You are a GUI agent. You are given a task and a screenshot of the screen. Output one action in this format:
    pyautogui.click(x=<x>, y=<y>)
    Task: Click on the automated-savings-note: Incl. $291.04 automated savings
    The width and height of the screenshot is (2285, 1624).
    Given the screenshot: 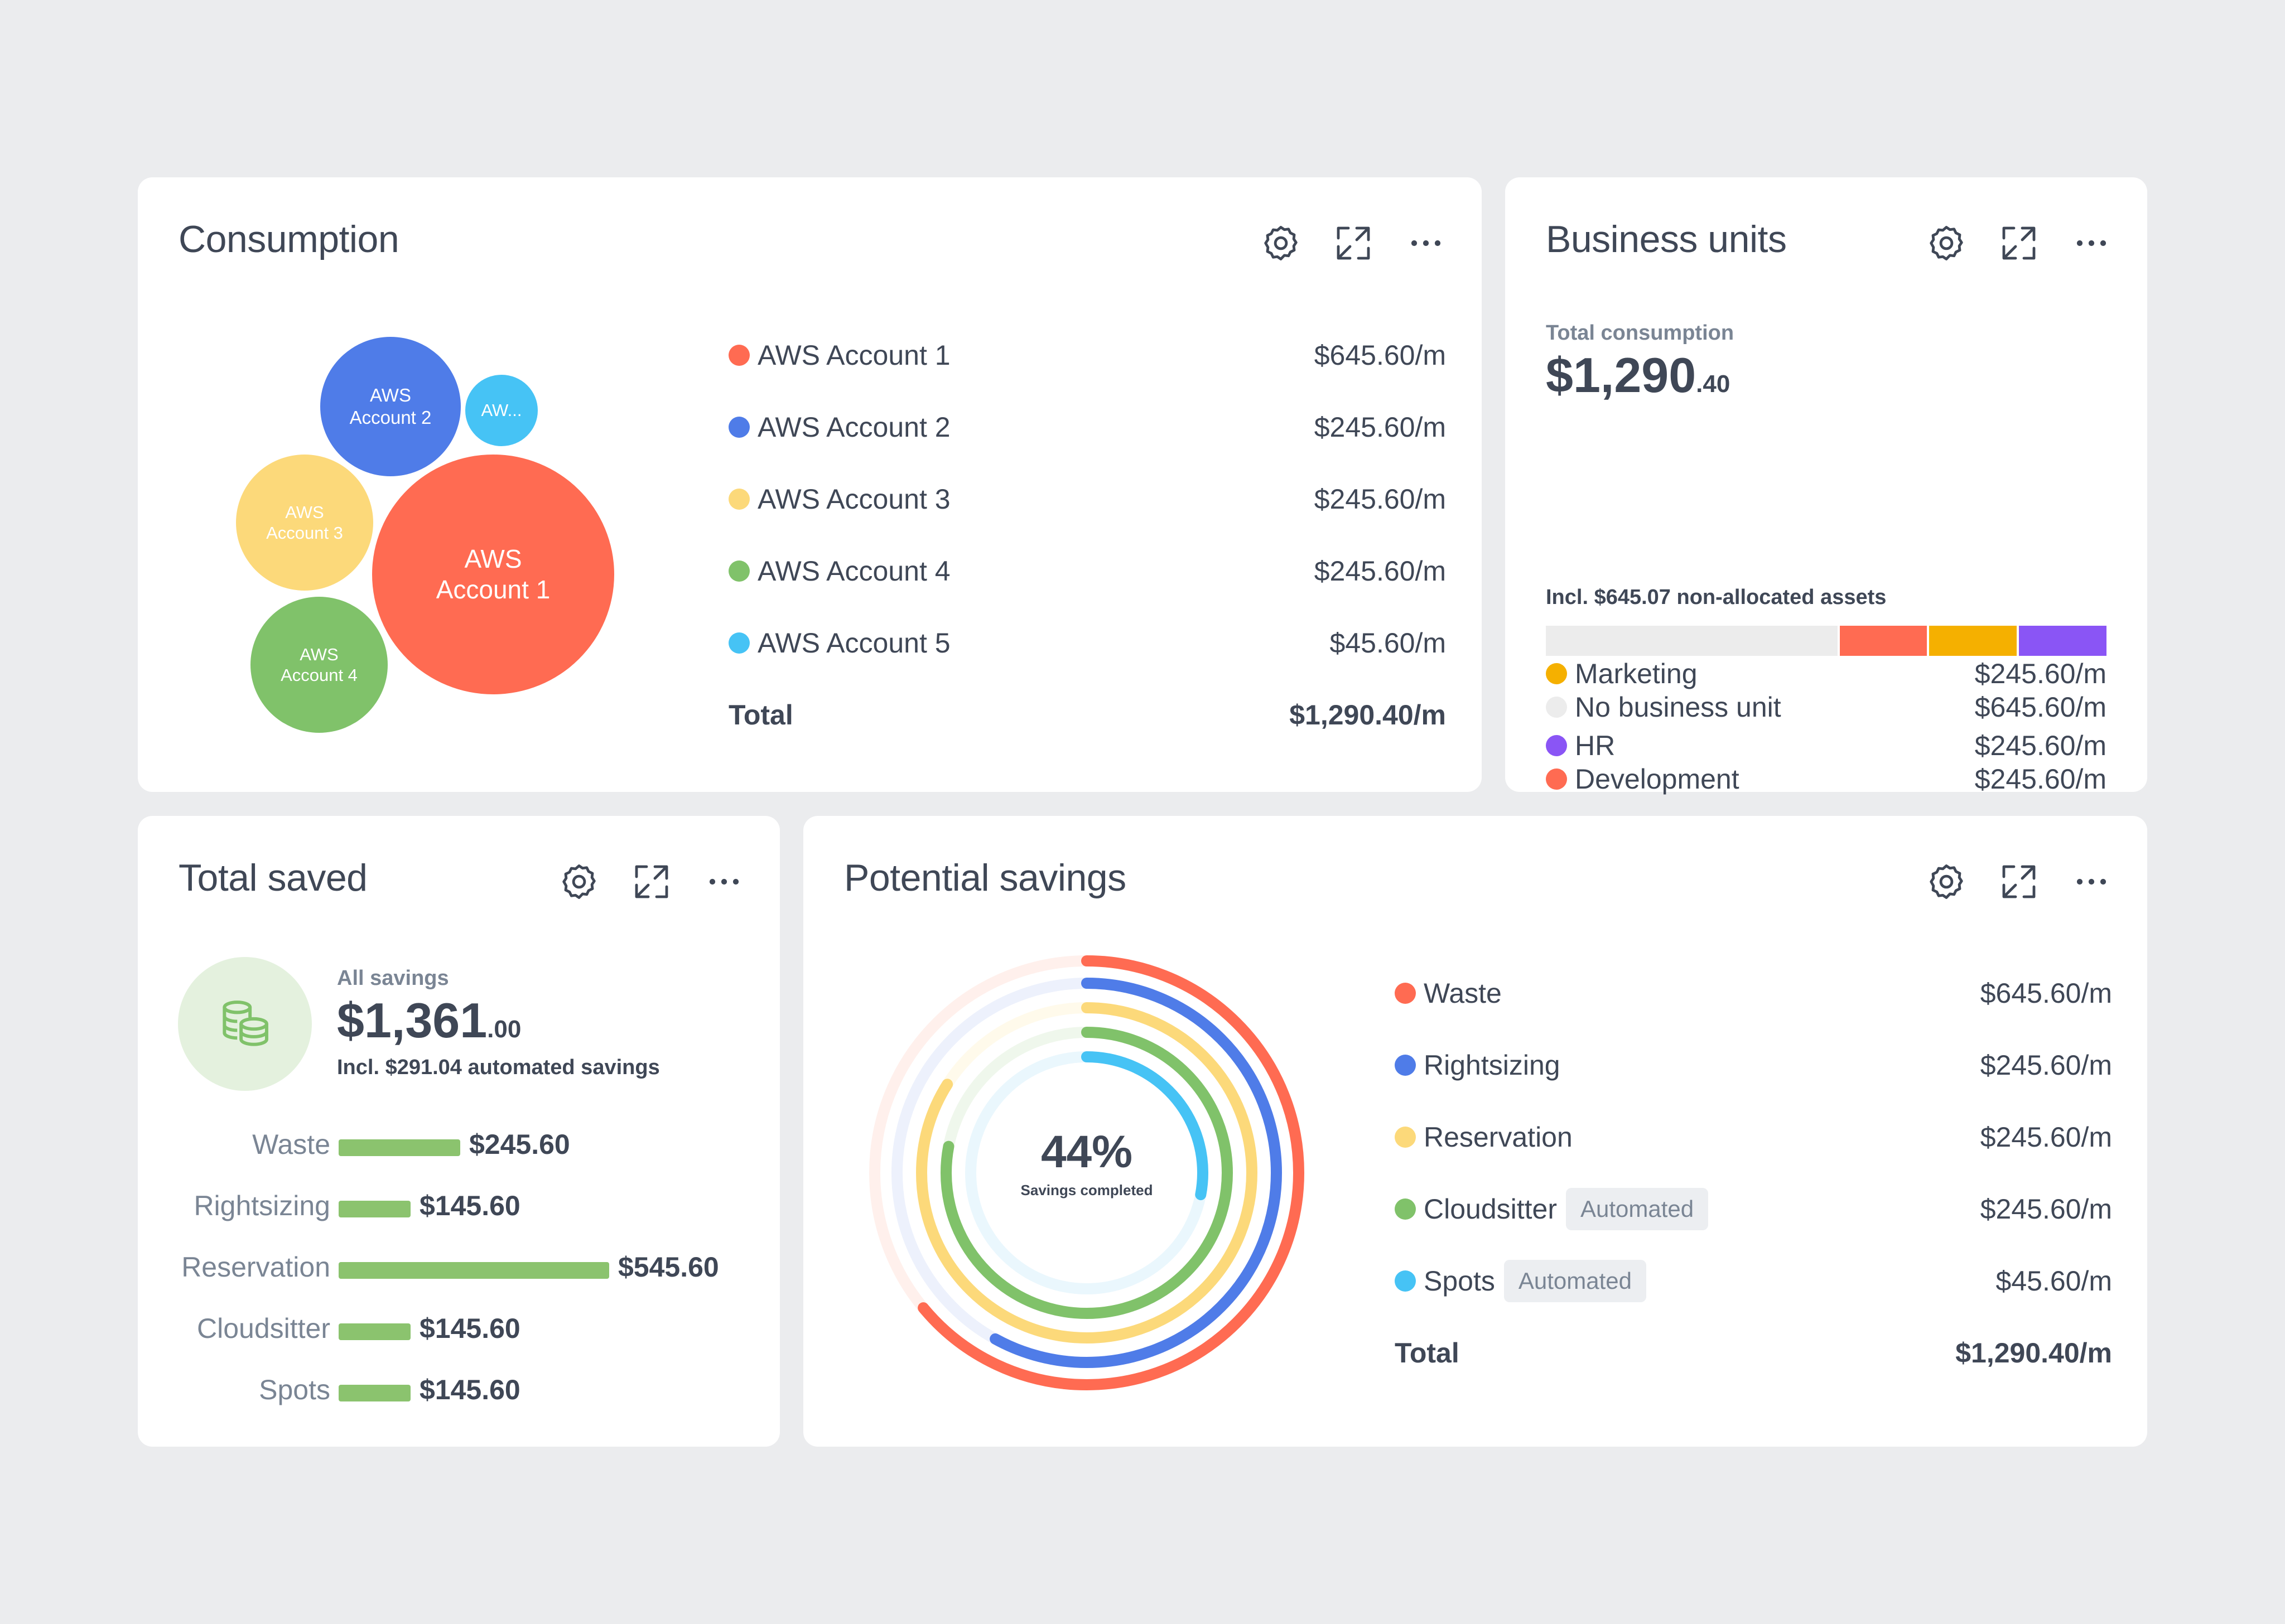 What is the action you would take?
    pyautogui.click(x=498, y=1067)
    